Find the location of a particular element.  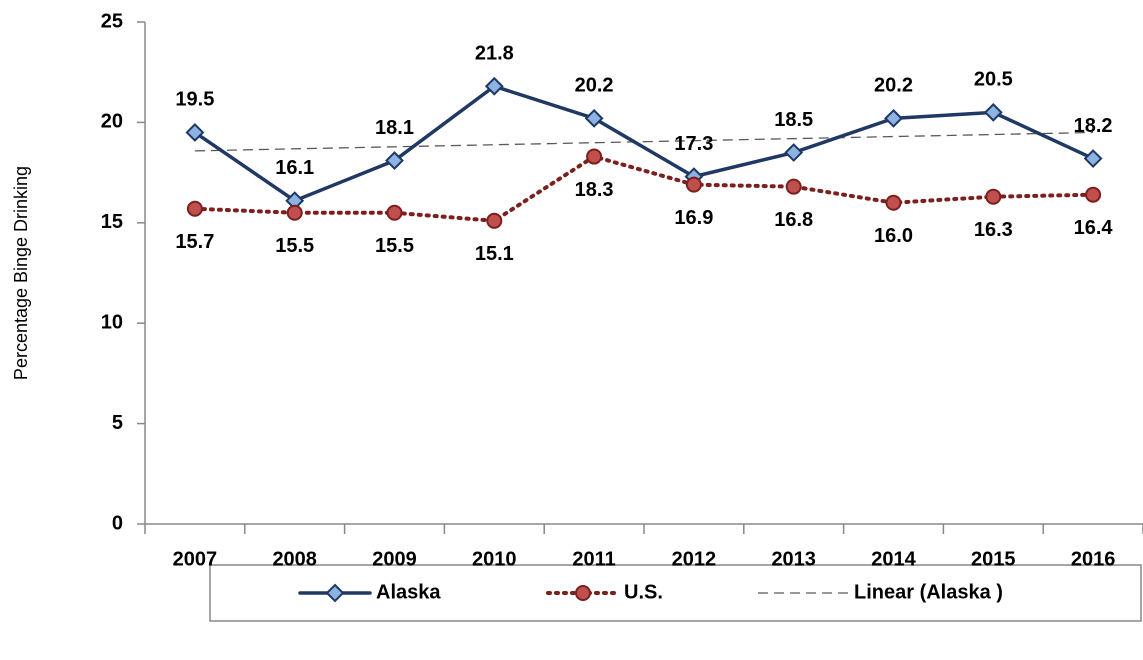

x-tick-label: 2016 is located at coordinates (1093, 559).